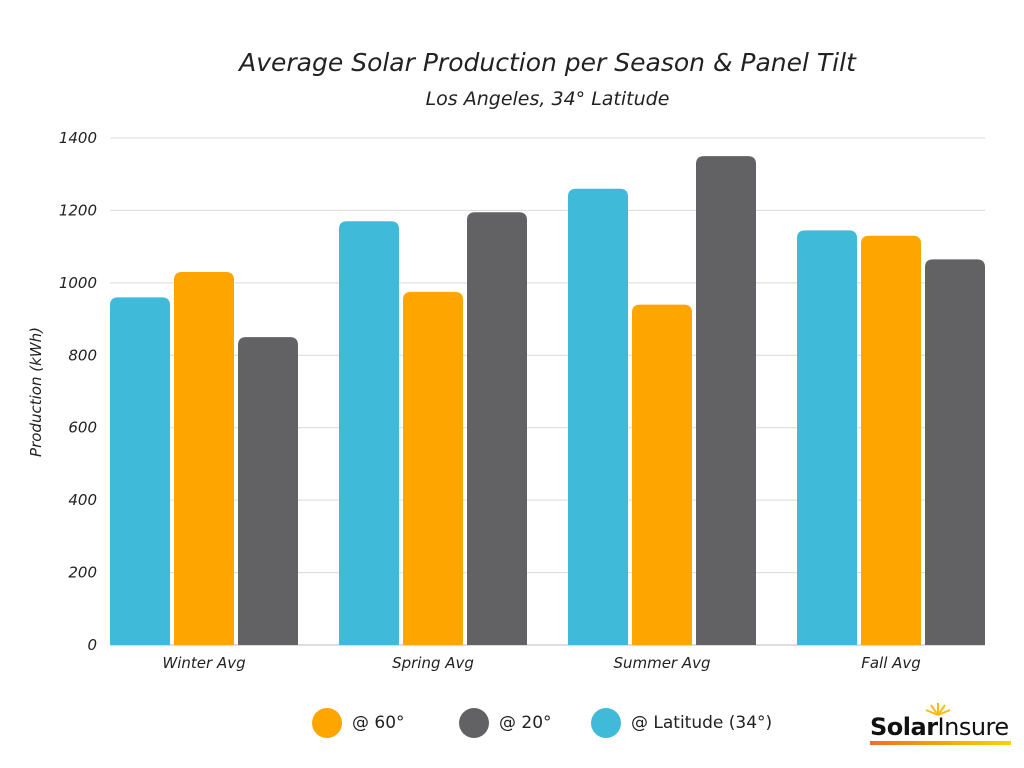  I want to click on legend-item: @ 60°, so click(358, 723).